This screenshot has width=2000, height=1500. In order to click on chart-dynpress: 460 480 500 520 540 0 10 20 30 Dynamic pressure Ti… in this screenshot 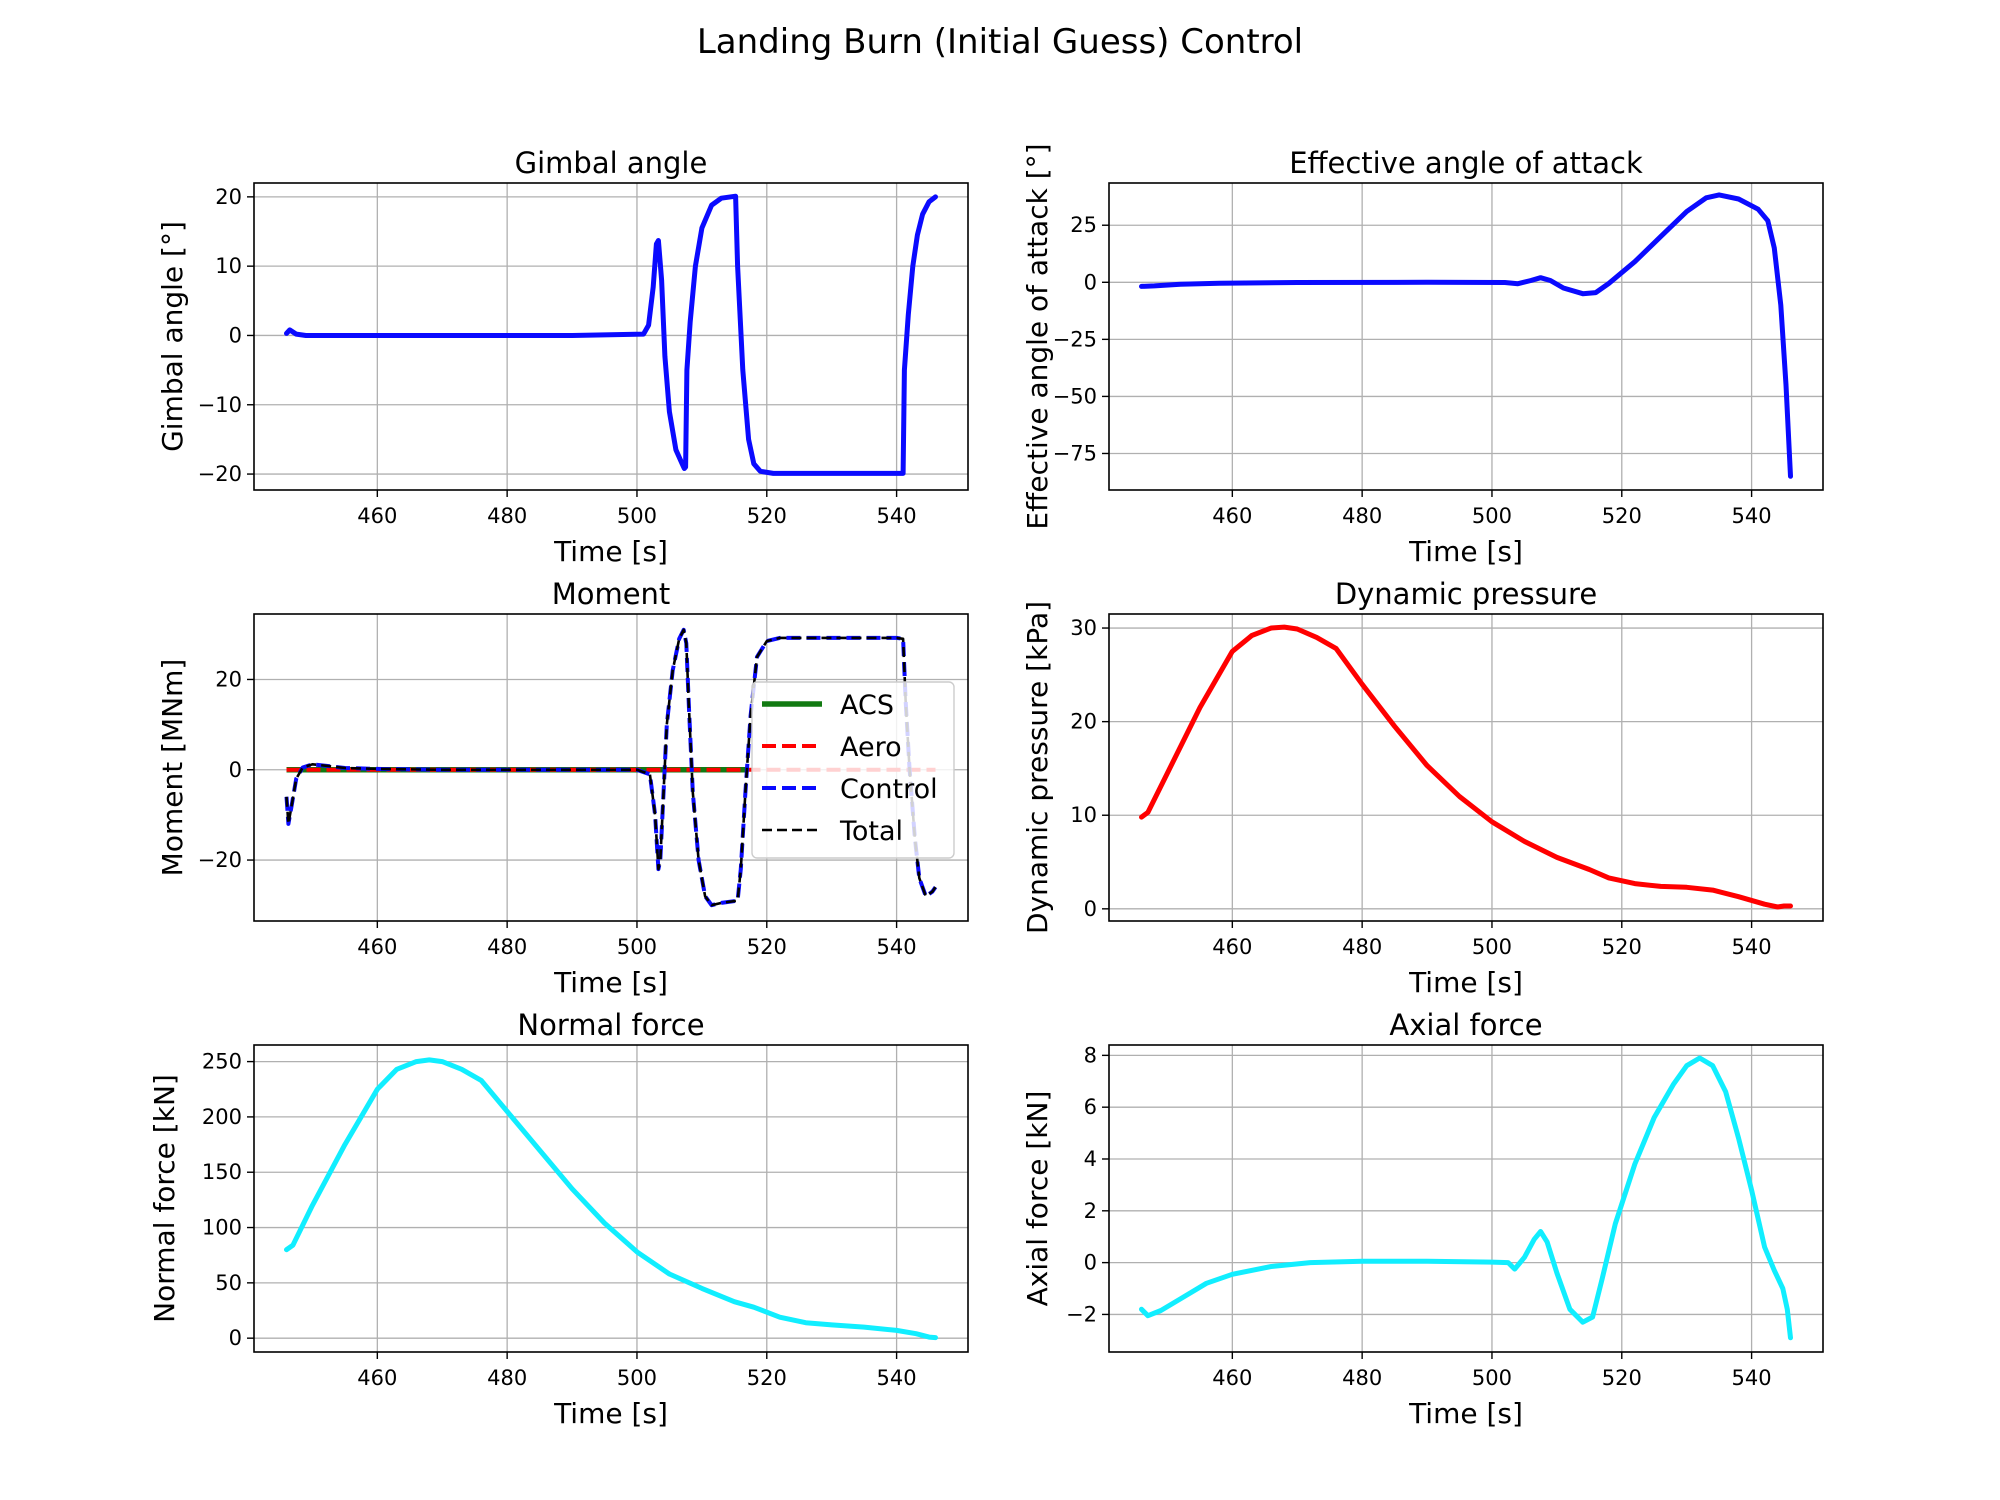, I will do `click(1422, 788)`.